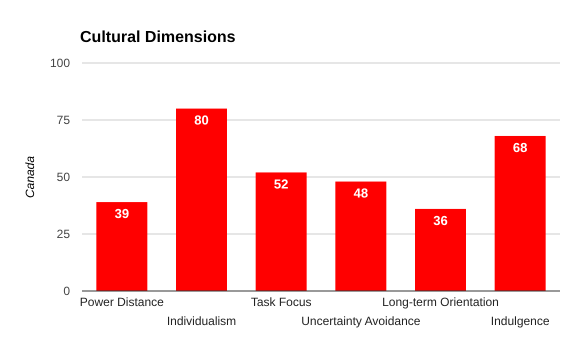 The image size is (585, 341). I want to click on x-tick-label: Task Focus, so click(281, 302).